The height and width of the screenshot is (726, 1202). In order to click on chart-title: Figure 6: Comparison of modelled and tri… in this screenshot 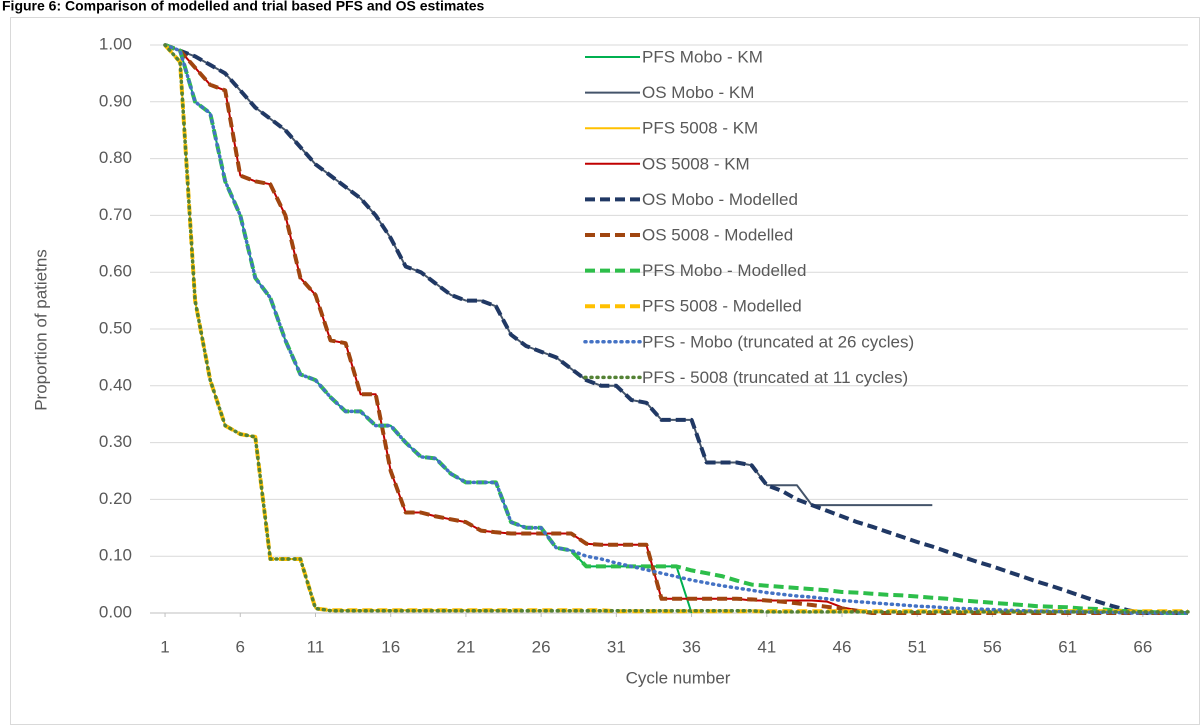, I will do `click(243, 7)`.